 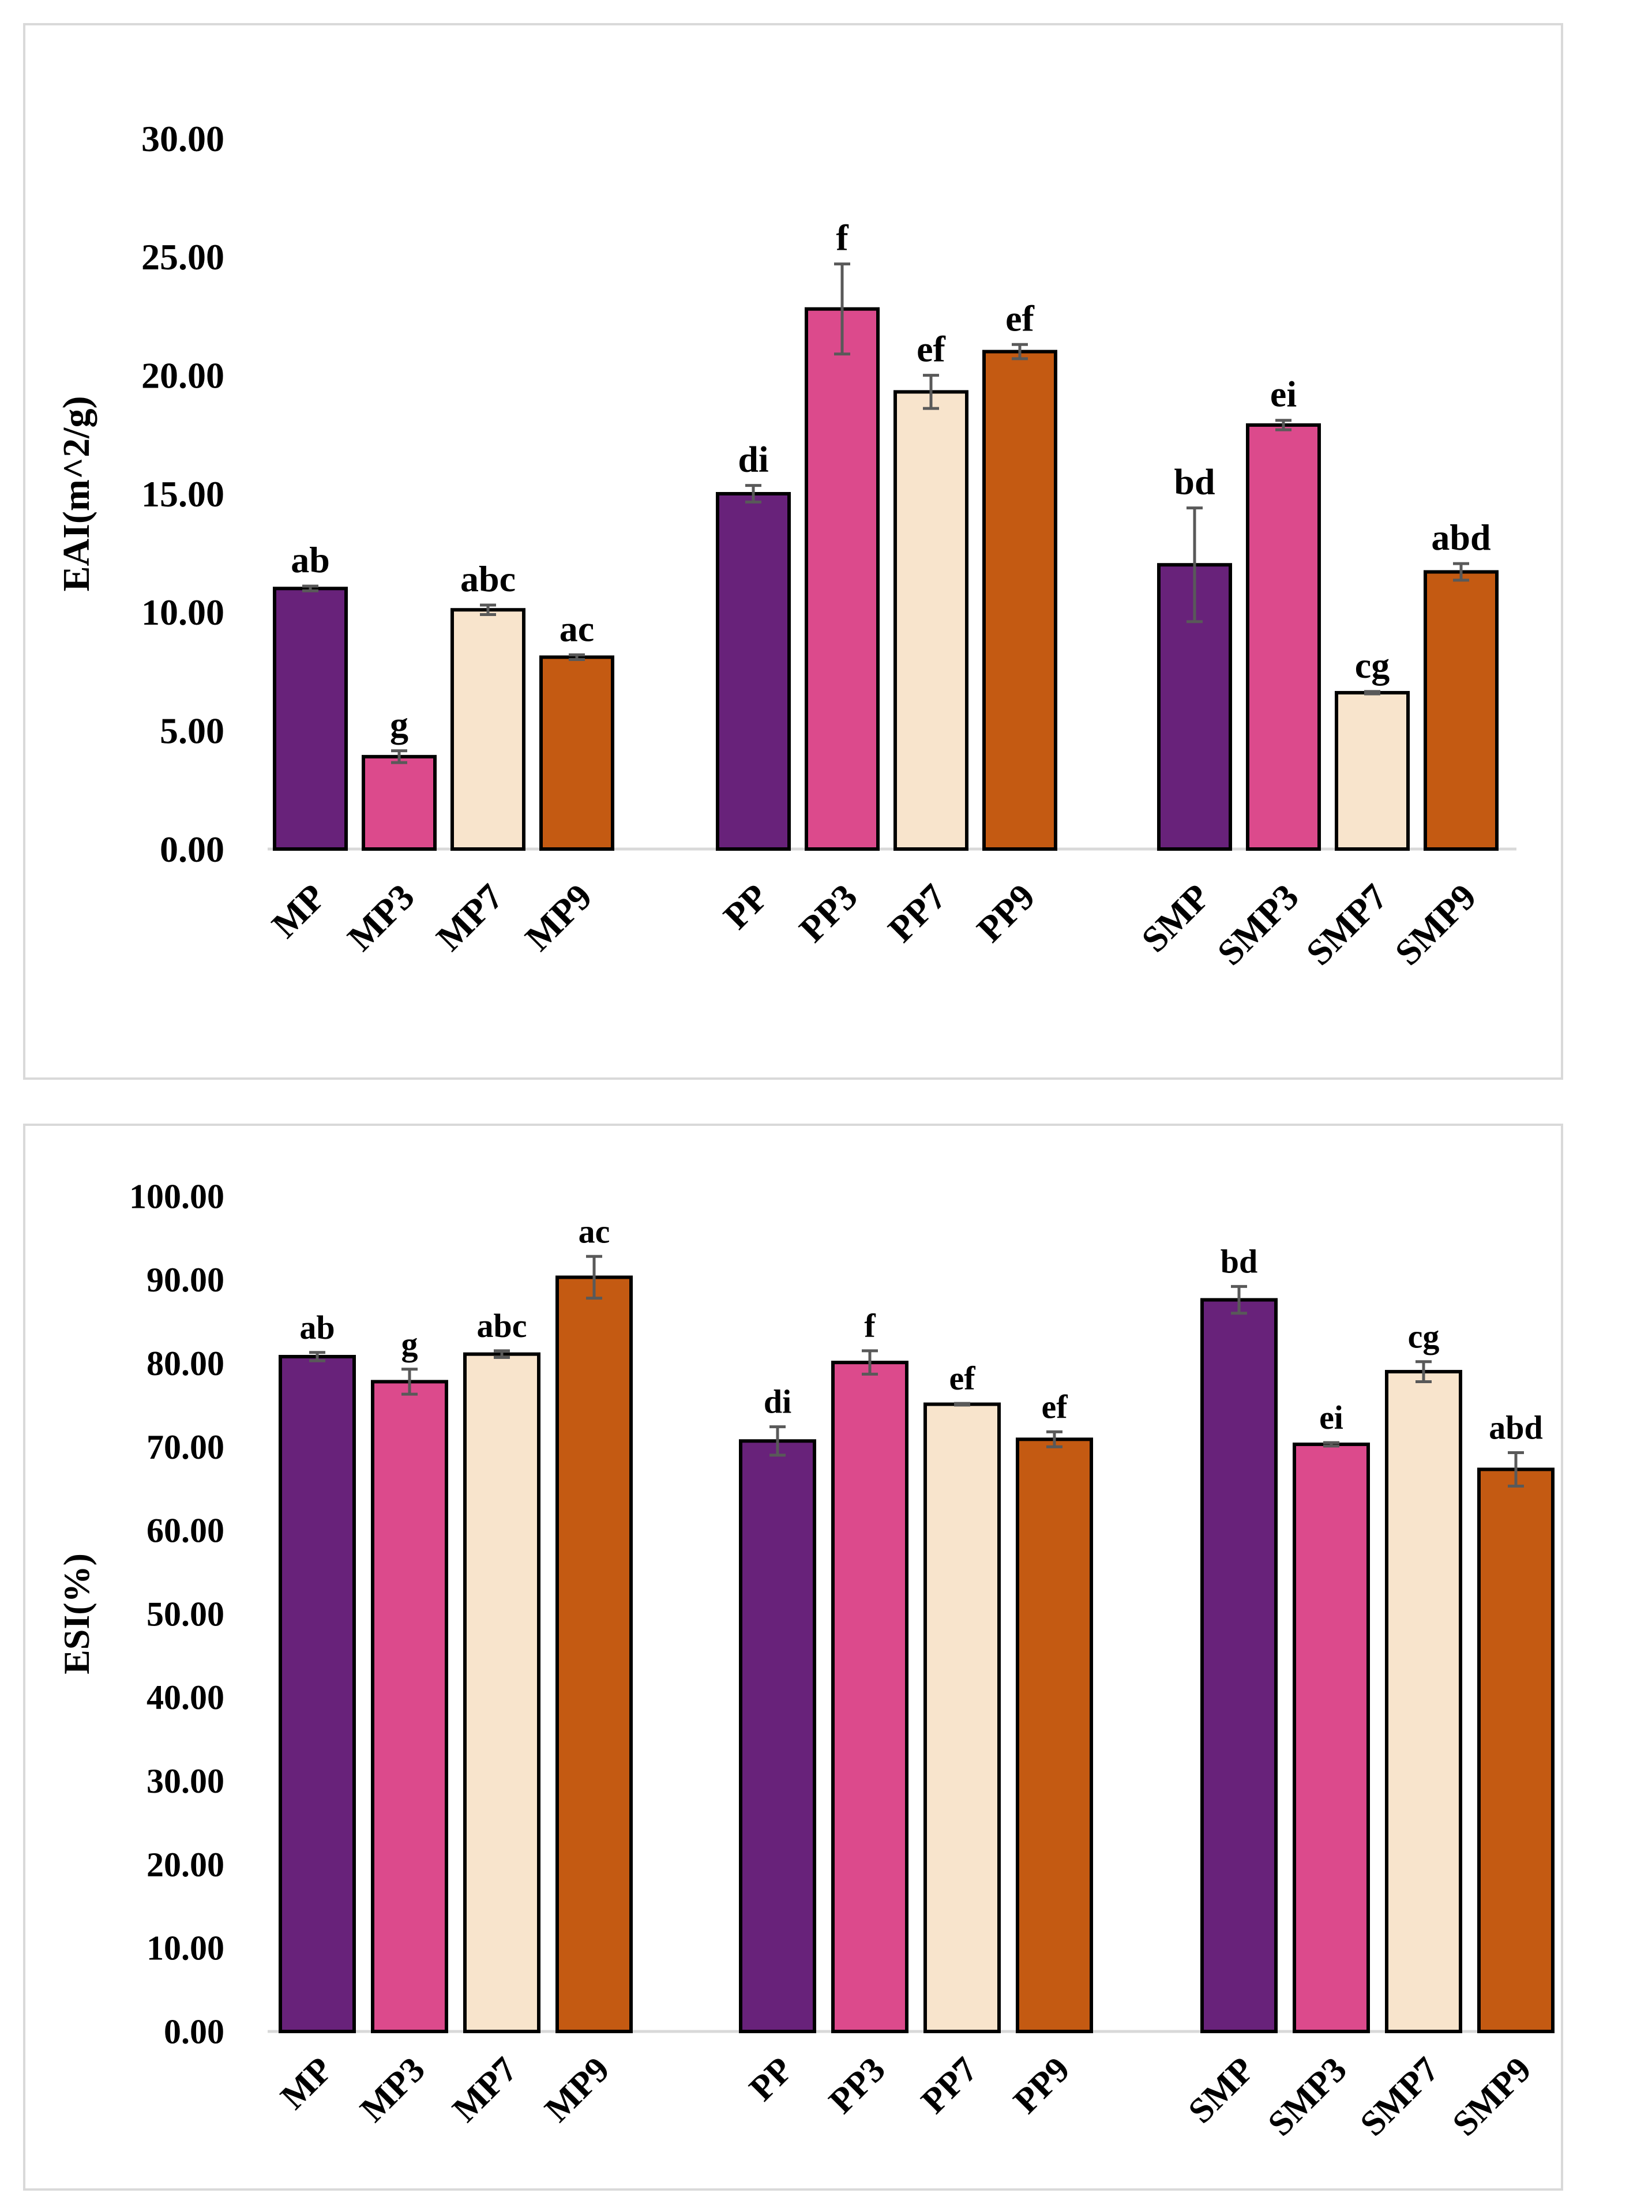 What do you see at coordinates (176, 1196) in the screenshot?
I see `y-tick-label: 100.00` at bounding box center [176, 1196].